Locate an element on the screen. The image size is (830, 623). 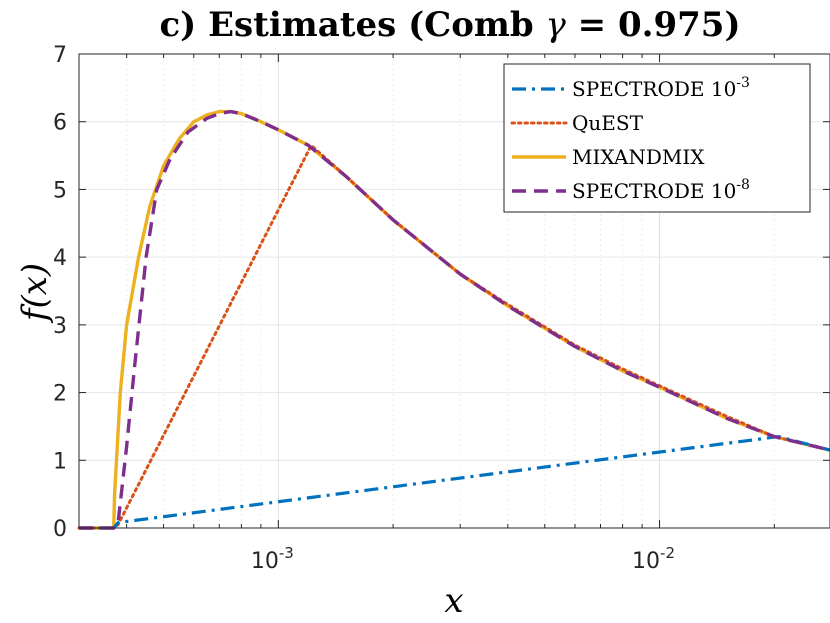
x-tick-label: 10⁻² is located at coordinates (653, 559).